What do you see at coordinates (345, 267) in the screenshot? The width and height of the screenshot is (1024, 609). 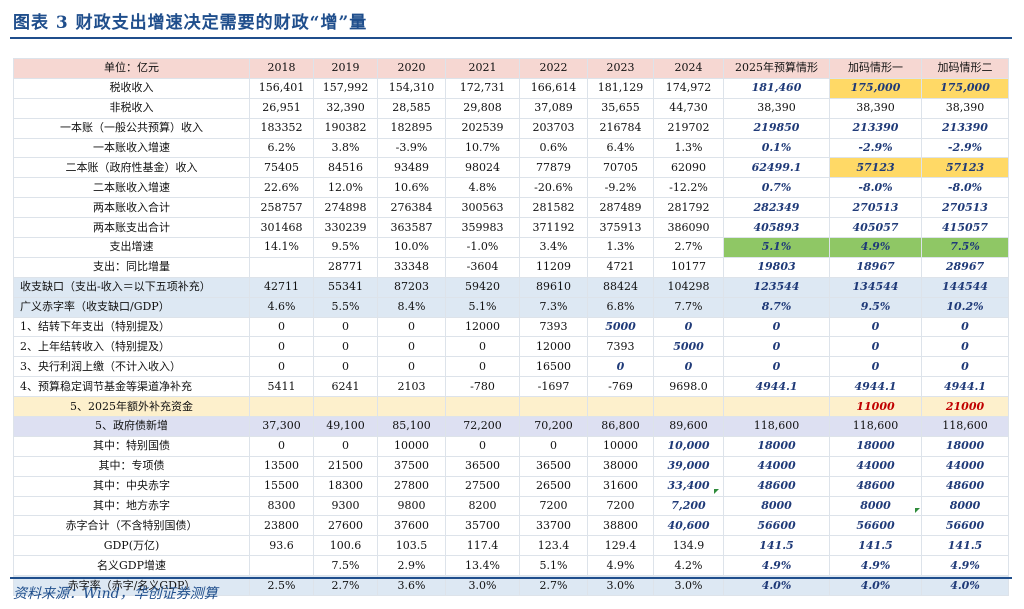 I see `table-cell: 28771` at bounding box center [345, 267].